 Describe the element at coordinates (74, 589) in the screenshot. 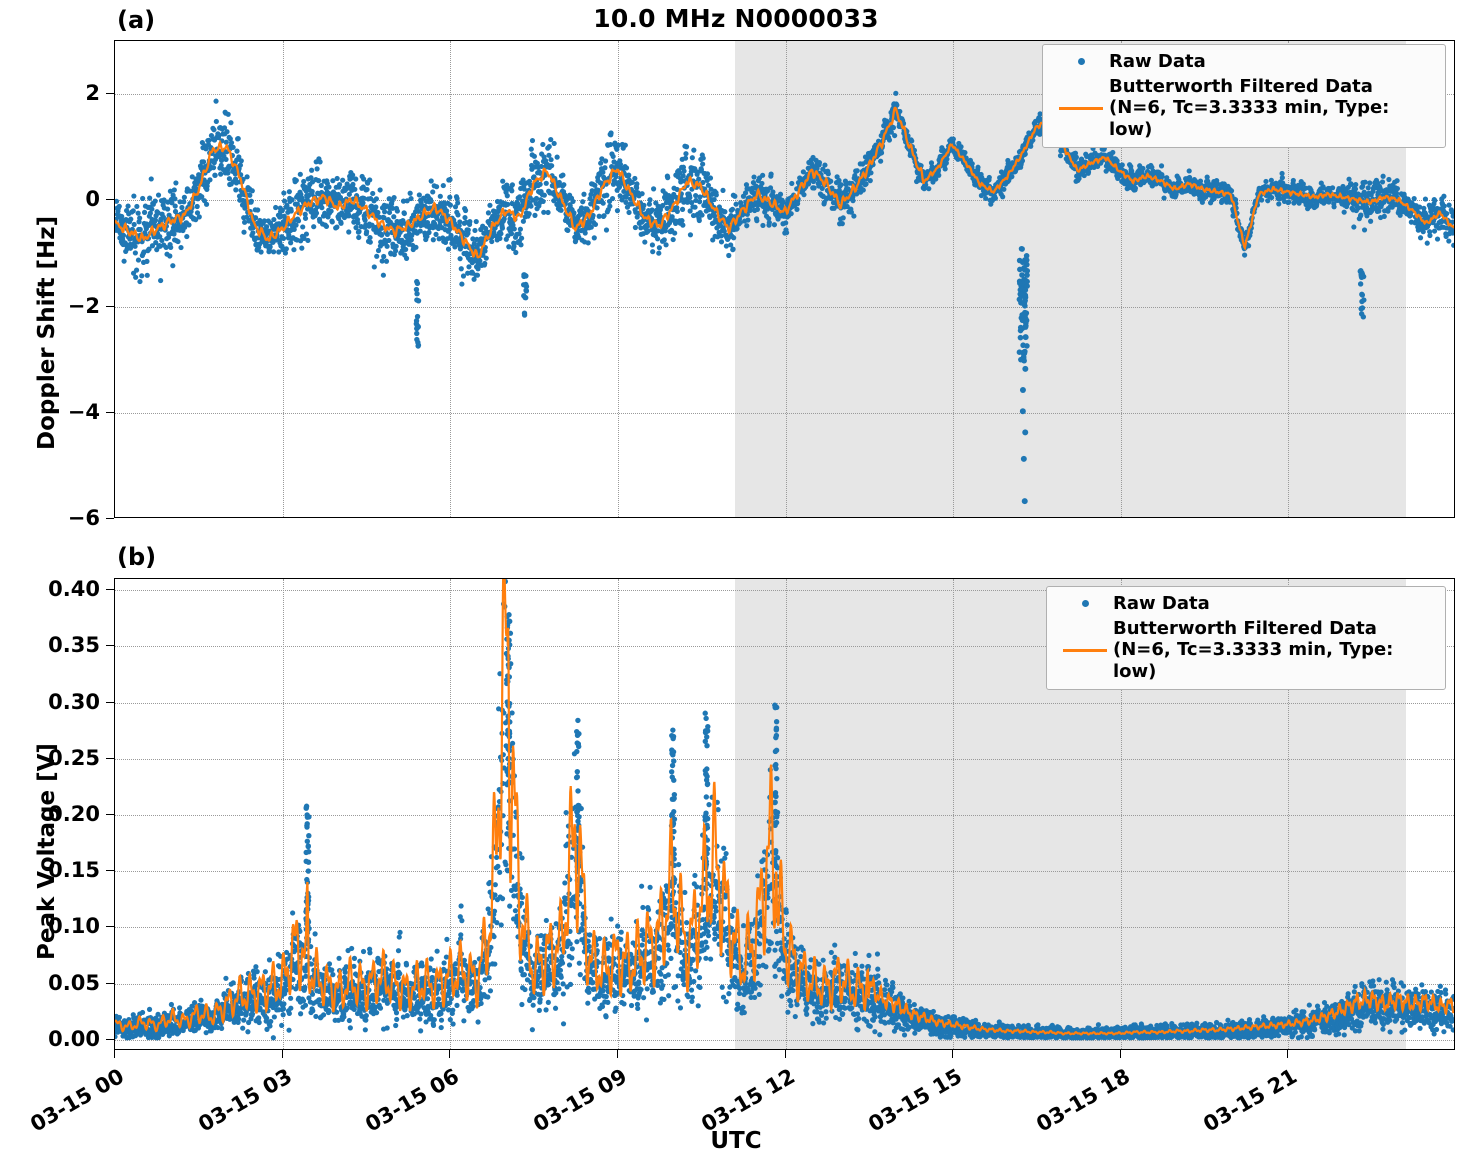

I see `panel-b-y-tick-label: 0.40` at that location.